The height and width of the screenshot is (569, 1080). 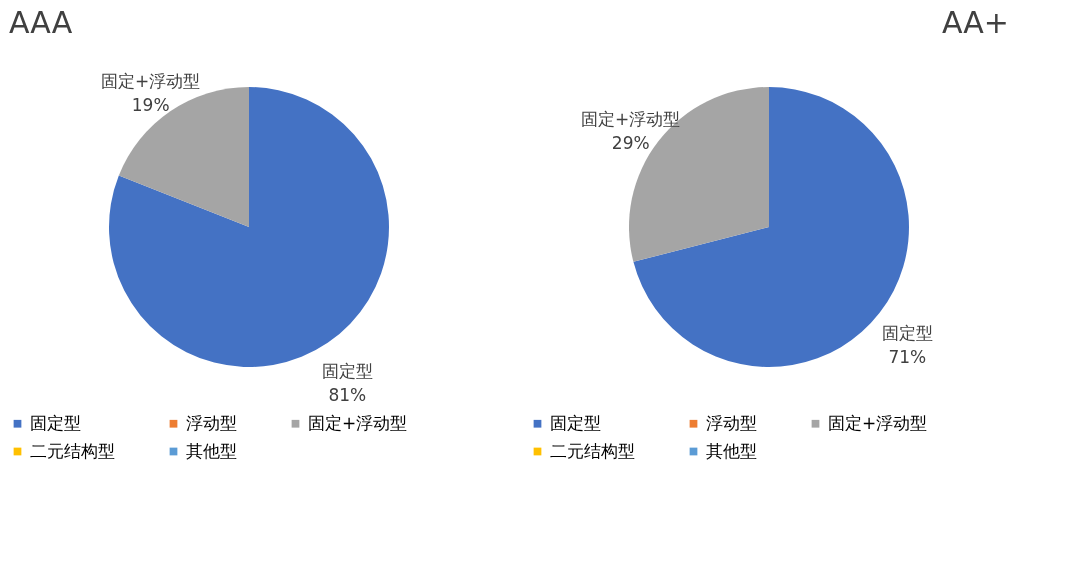 I want to click on chart-title: AAA, so click(x=41, y=22).